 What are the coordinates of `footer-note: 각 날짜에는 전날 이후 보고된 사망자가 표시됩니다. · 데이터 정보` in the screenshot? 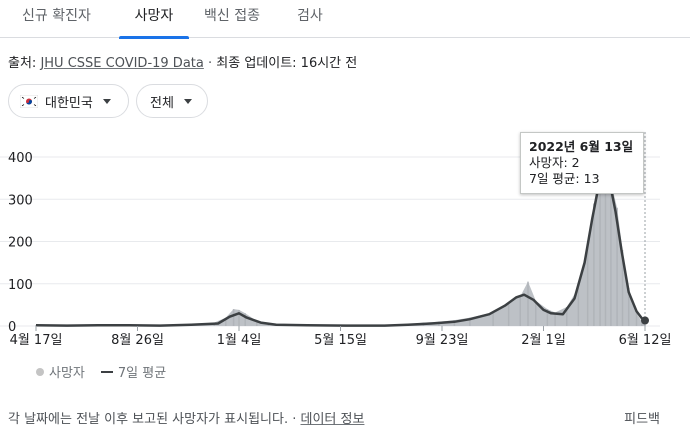 It's located at (186, 417).